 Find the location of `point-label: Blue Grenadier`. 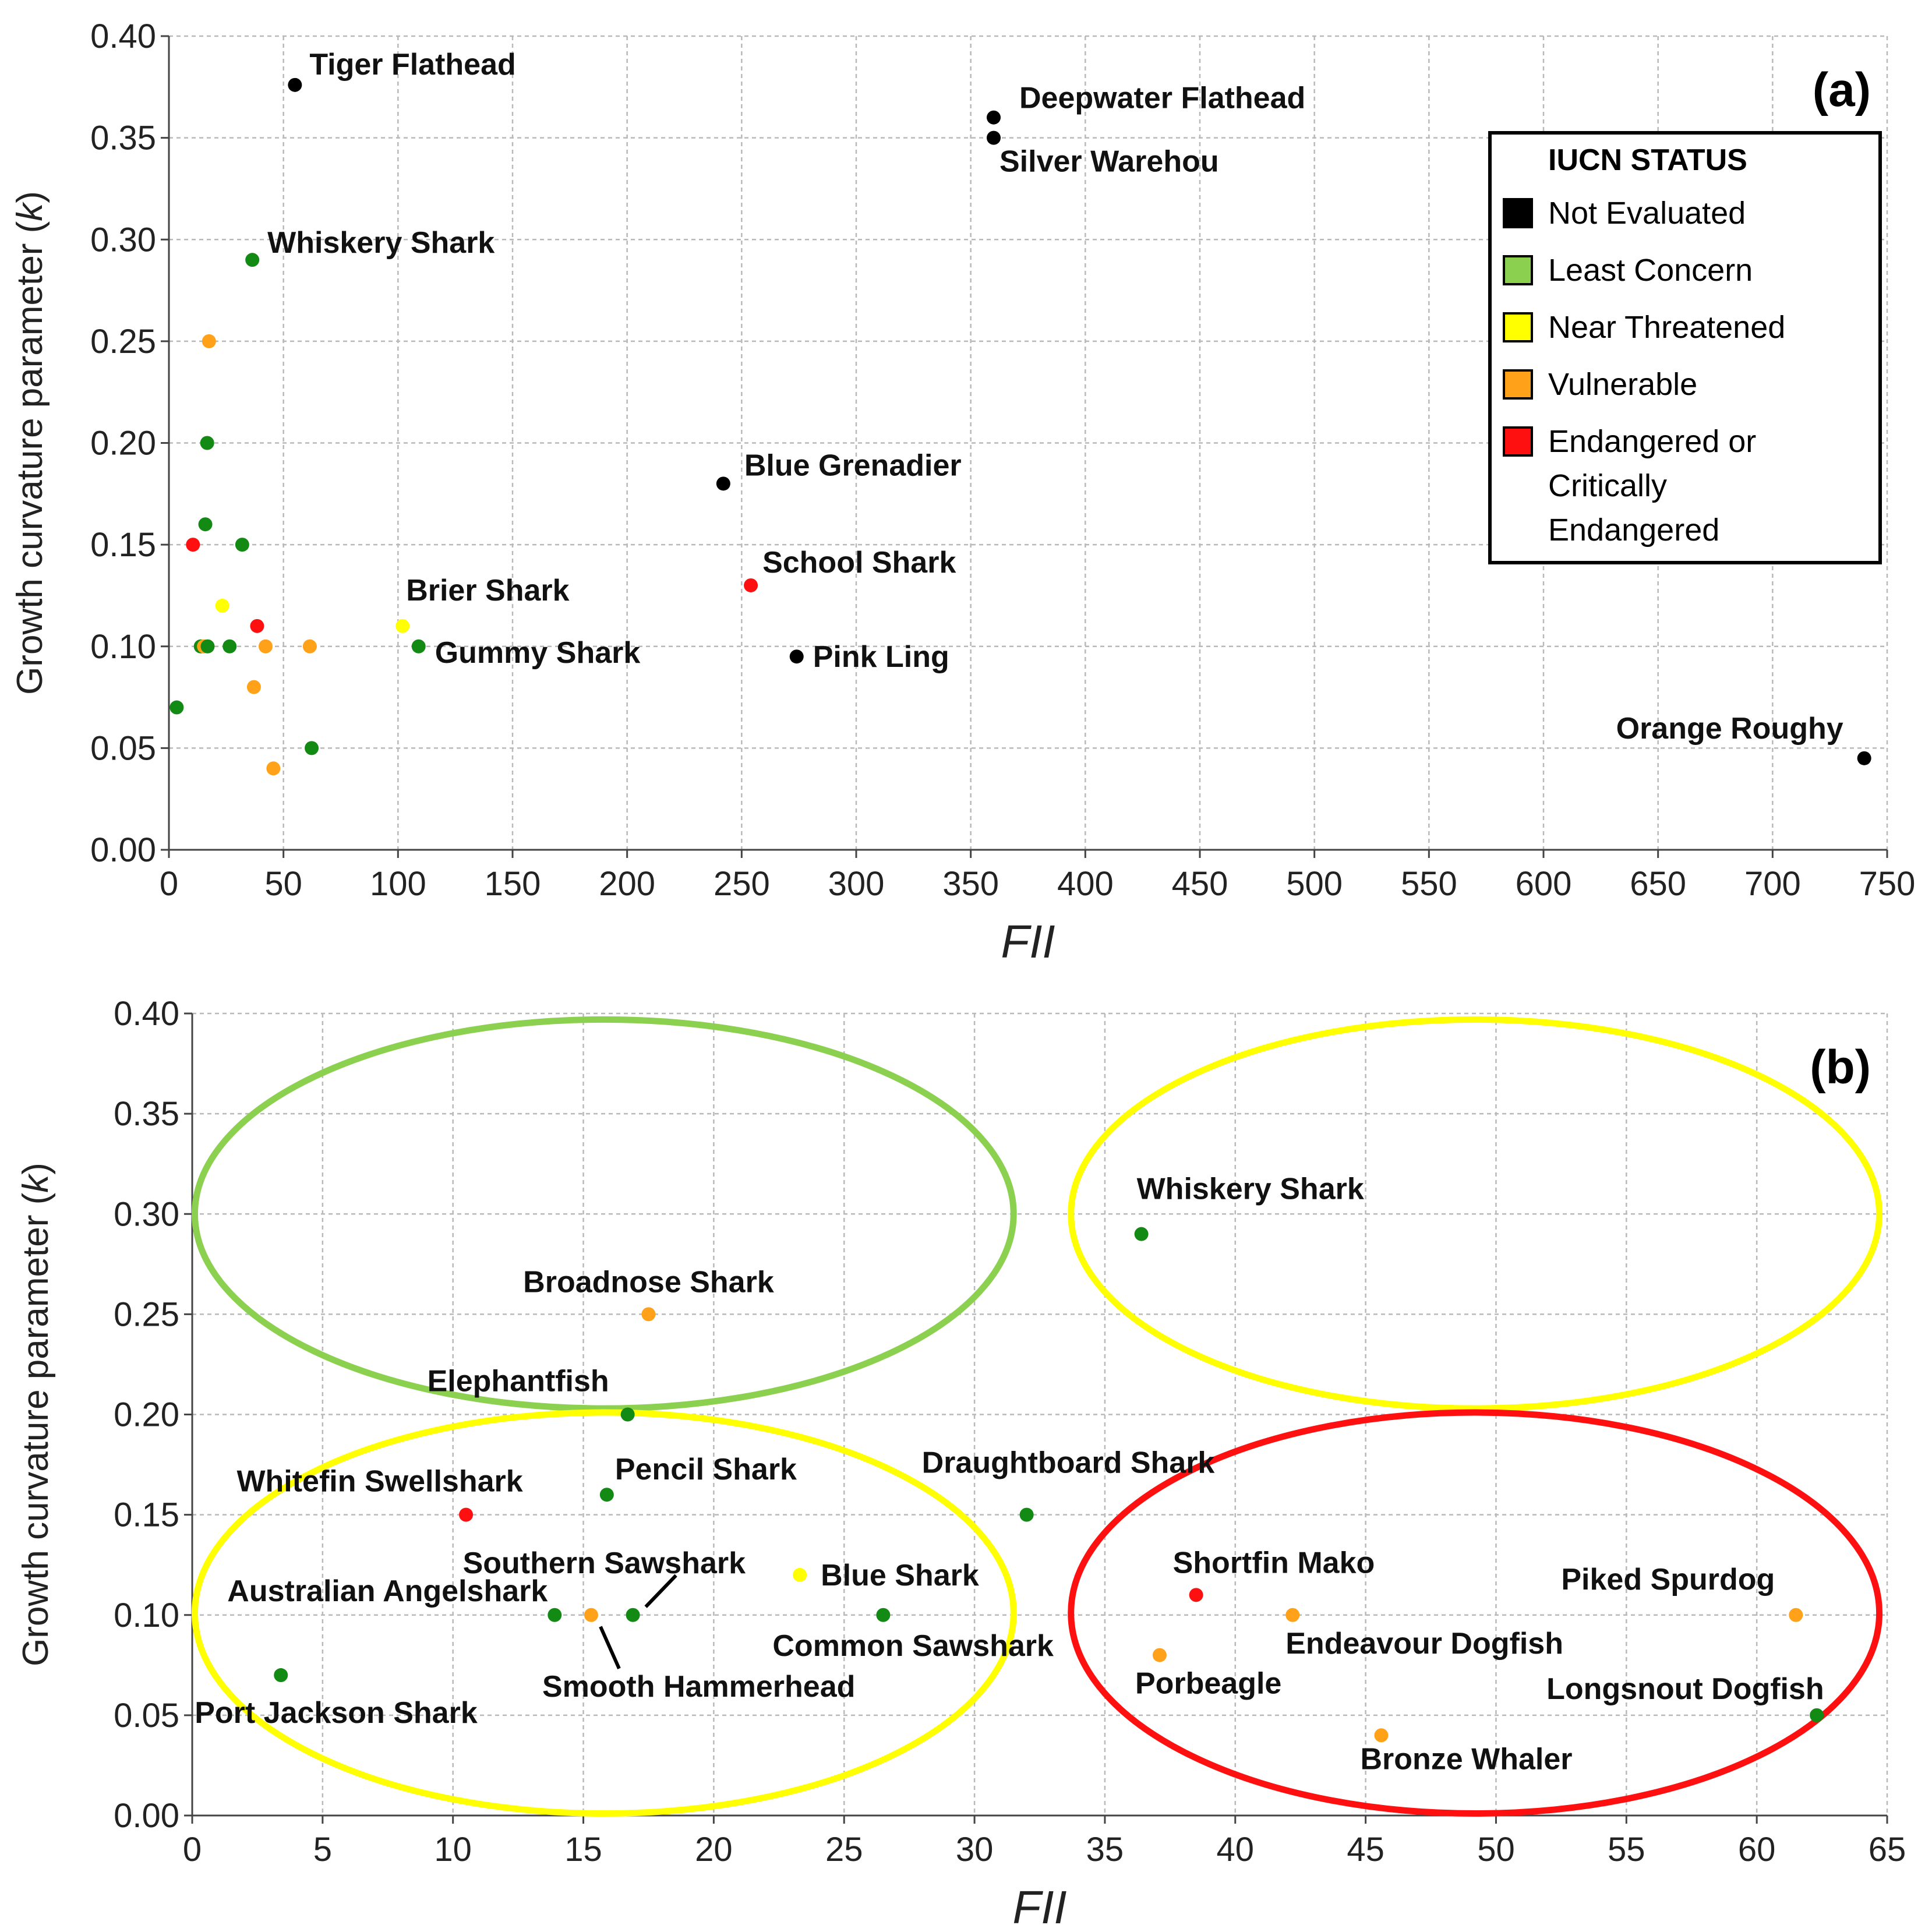

point-label: Blue Grenadier is located at coordinates (853, 465).